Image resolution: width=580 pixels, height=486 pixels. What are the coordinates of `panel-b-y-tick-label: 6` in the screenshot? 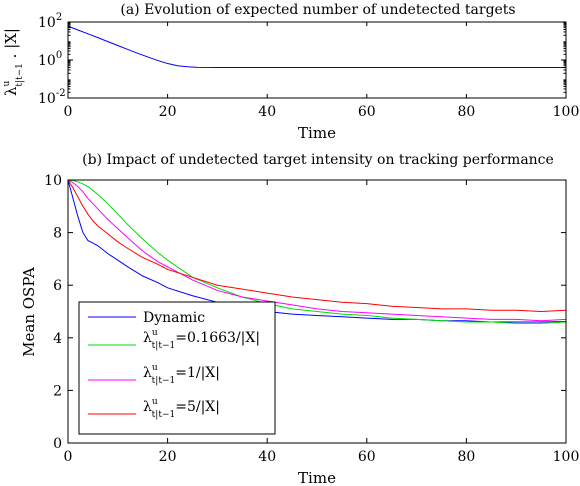 It's located at (57, 286).